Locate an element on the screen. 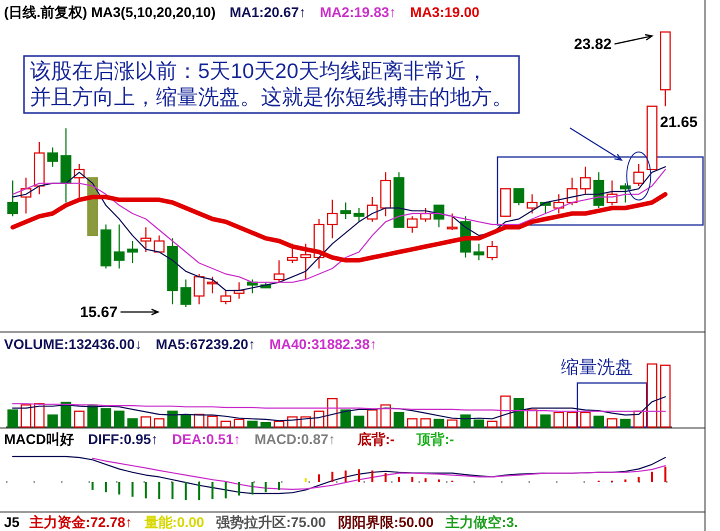 Image resolution: width=720 pixels, height=531 pixels. text: MA3:19.00 is located at coordinates (445, 12).